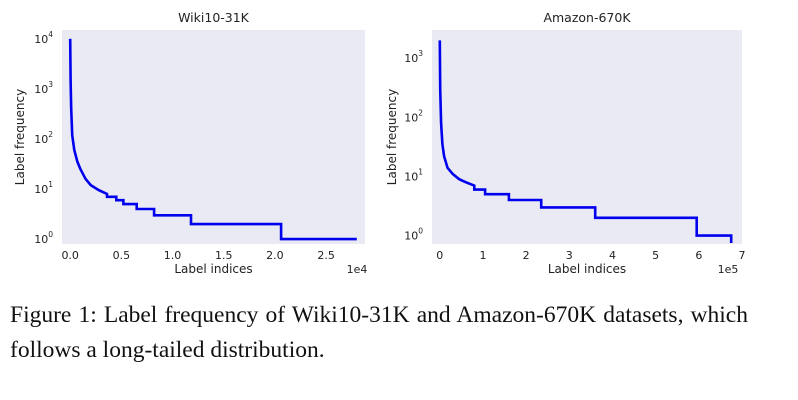 The image size is (798, 400). I want to click on x-tick-label: 1.5, so click(224, 255).